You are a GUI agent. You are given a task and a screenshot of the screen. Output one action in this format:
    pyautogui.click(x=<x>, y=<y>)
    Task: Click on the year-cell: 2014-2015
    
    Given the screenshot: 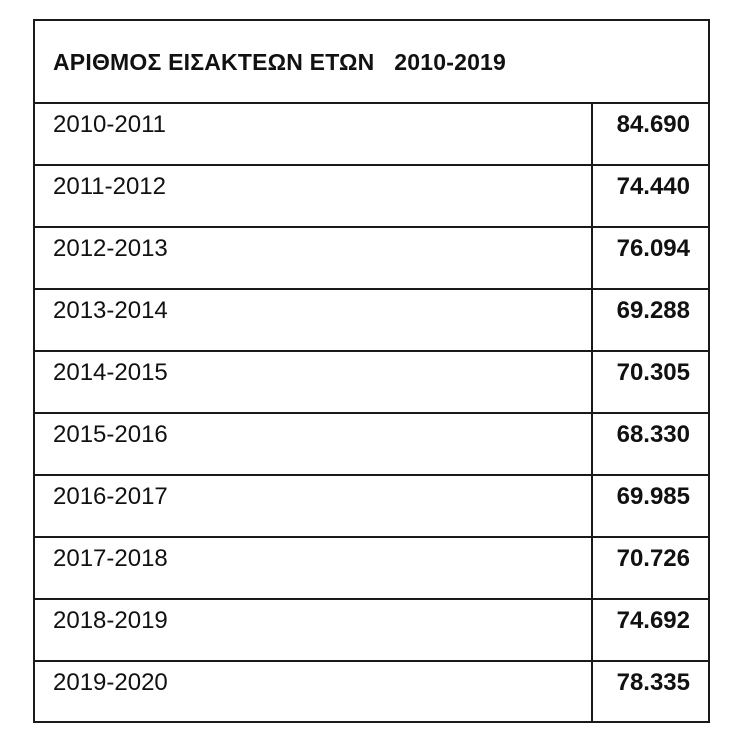 What is the action you would take?
    pyautogui.click(x=110, y=372)
    